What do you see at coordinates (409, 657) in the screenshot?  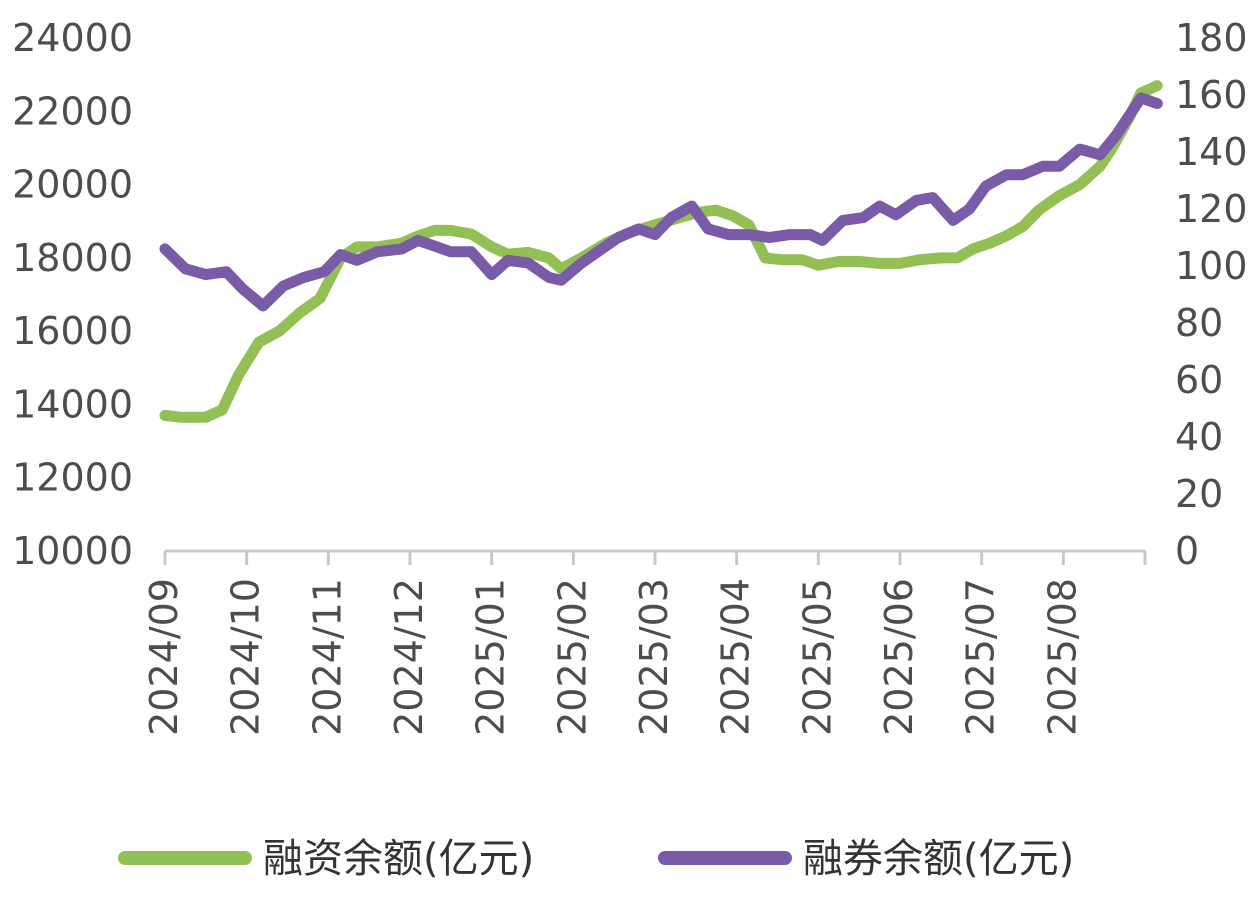 I see `x-tick-label: 2024/12` at bounding box center [409, 657].